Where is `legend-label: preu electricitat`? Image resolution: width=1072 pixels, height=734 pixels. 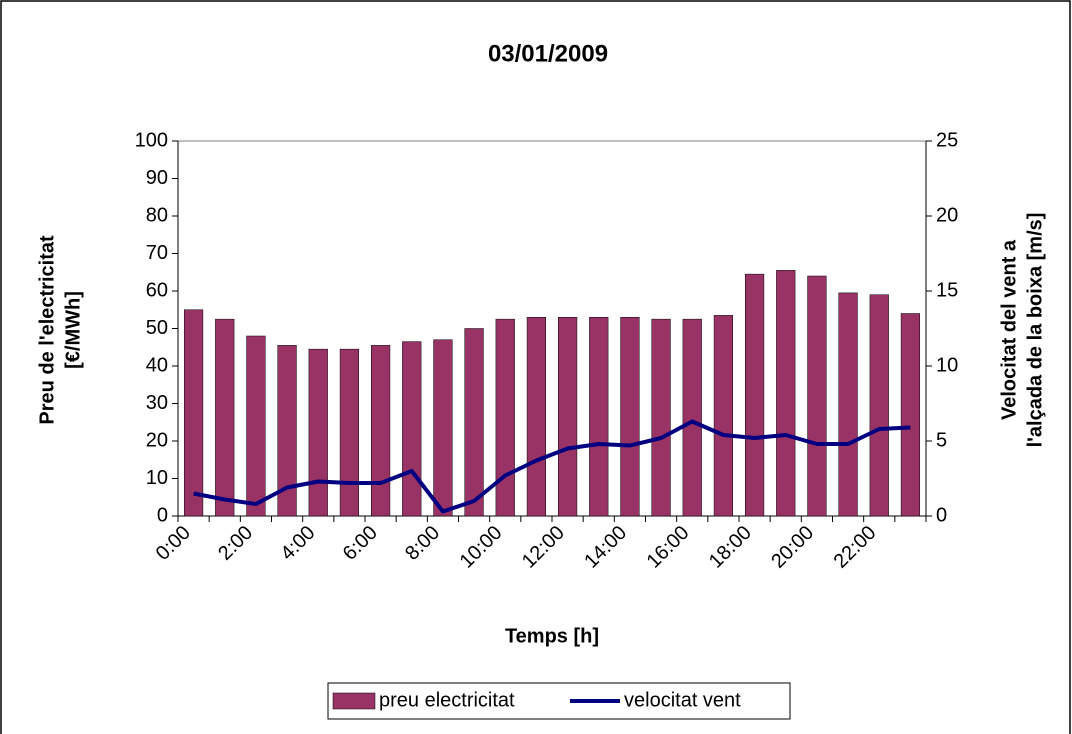 legend-label: preu electricitat is located at coordinates (447, 700).